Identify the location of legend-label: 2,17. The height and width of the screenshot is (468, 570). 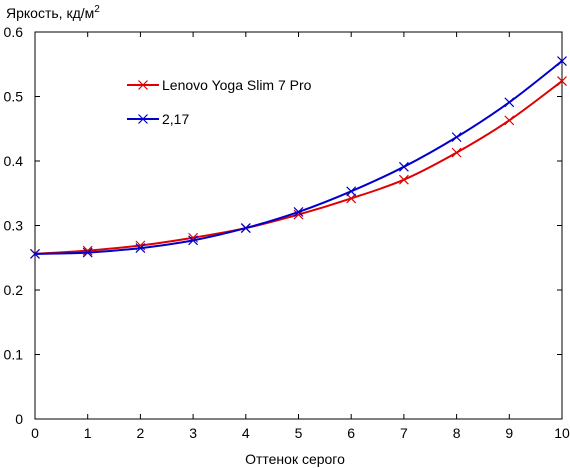
(175, 119).